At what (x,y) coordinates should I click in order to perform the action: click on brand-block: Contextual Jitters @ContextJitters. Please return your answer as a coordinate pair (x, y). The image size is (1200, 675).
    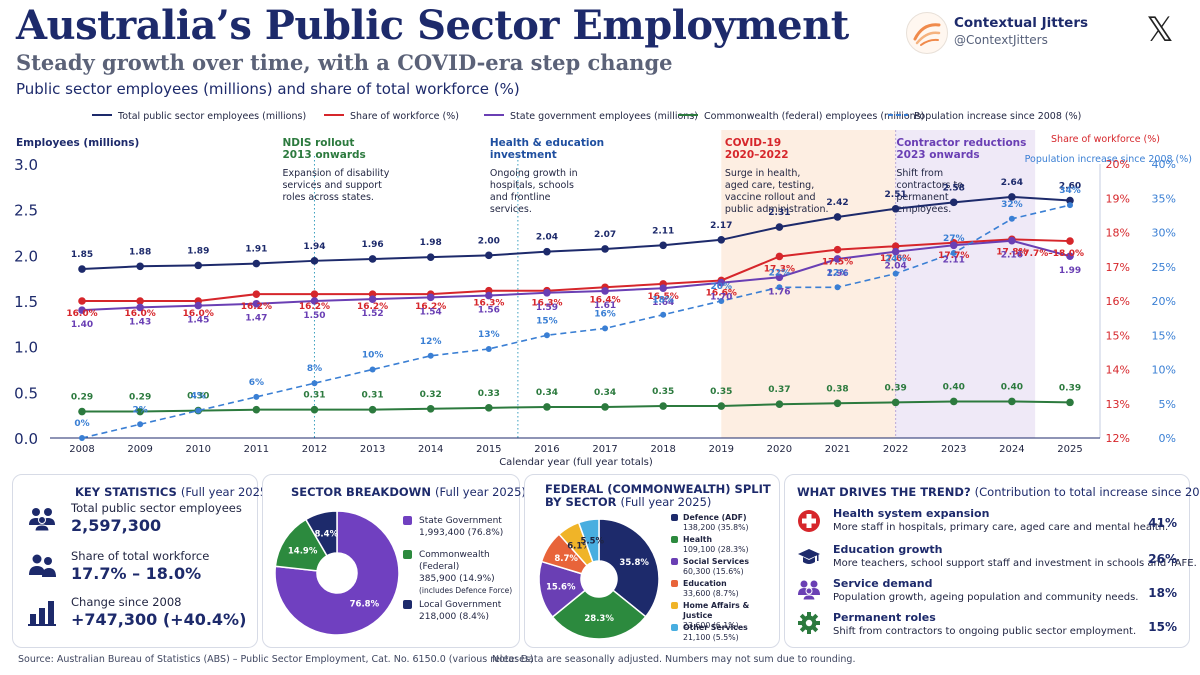
    Looking at the image, I should click on (1006, 34).